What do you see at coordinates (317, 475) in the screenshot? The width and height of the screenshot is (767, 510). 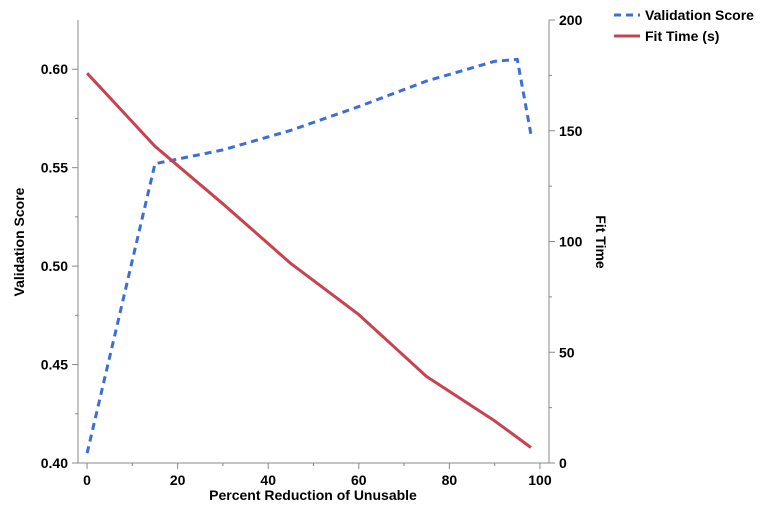 I see `x-axis-ticks: 0 20 40 60 80 100` at bounding box center [317, 475].